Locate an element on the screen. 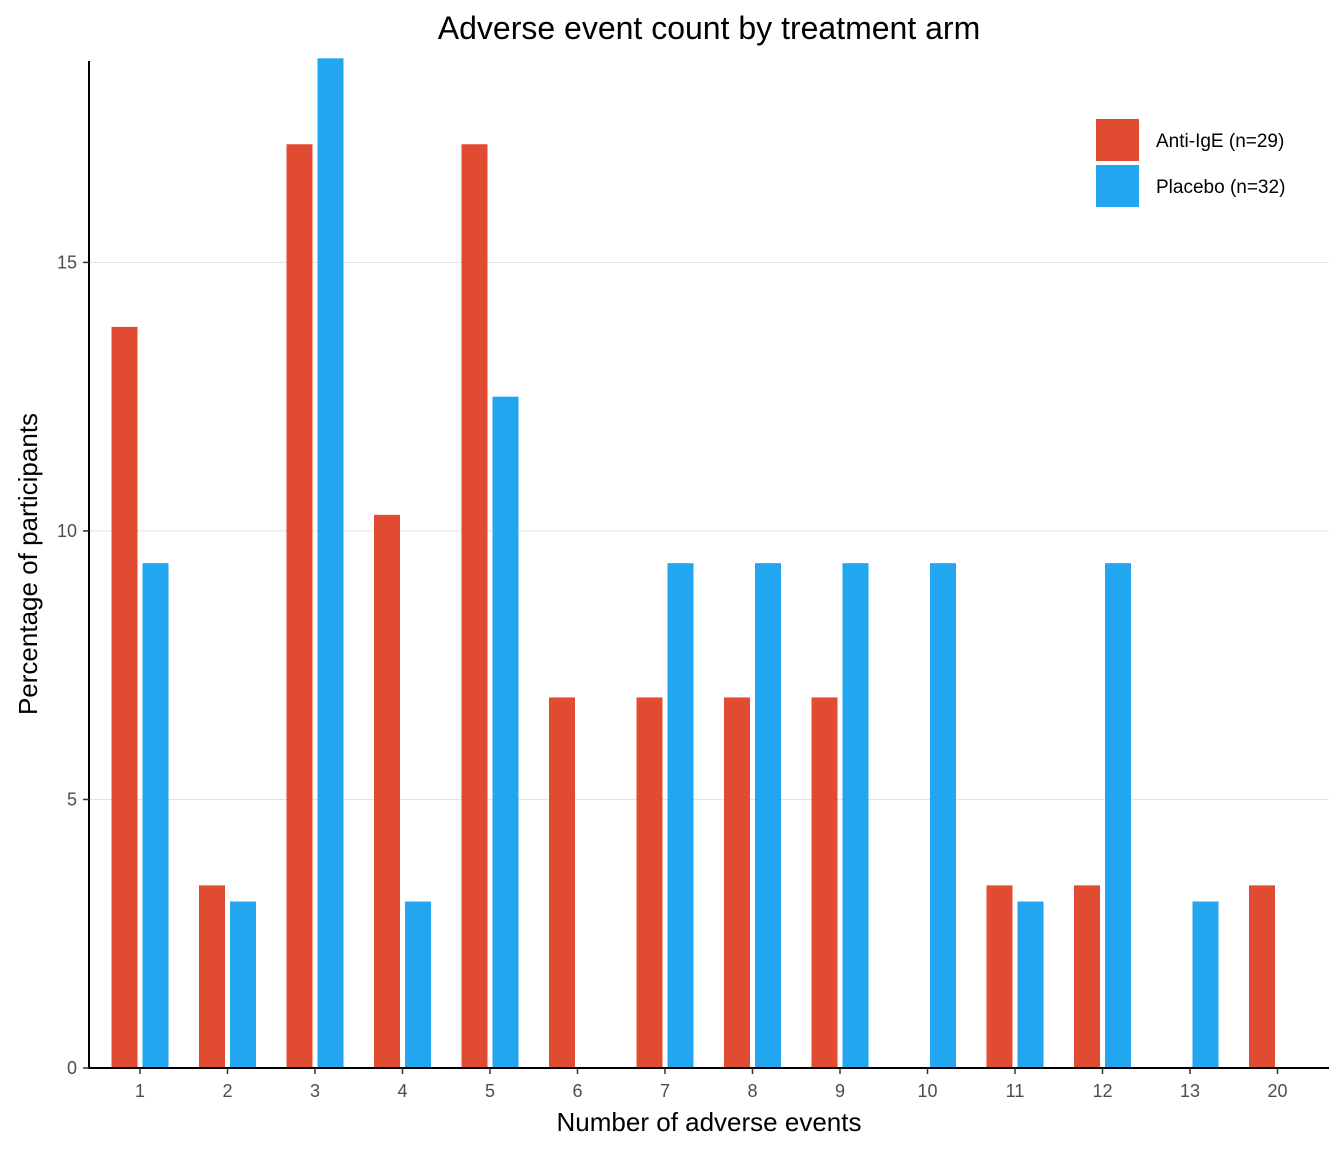  x-tick-label: 8 is located at coordinates (752, 1091).